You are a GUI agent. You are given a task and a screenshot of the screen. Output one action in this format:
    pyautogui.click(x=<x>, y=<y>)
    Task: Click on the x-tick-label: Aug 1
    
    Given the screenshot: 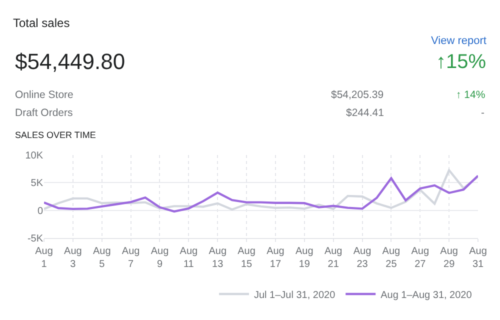 What is the action you would take?
    pyautogui.click(x=44, y=258)
    